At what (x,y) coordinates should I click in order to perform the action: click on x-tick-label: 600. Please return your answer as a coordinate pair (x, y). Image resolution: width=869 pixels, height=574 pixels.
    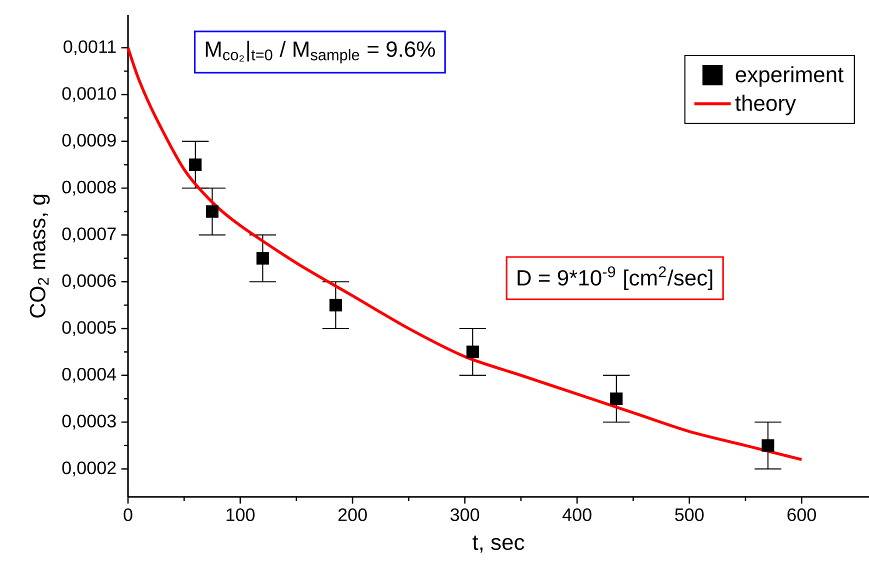
    Looking at the image, I should click on (802, 515).